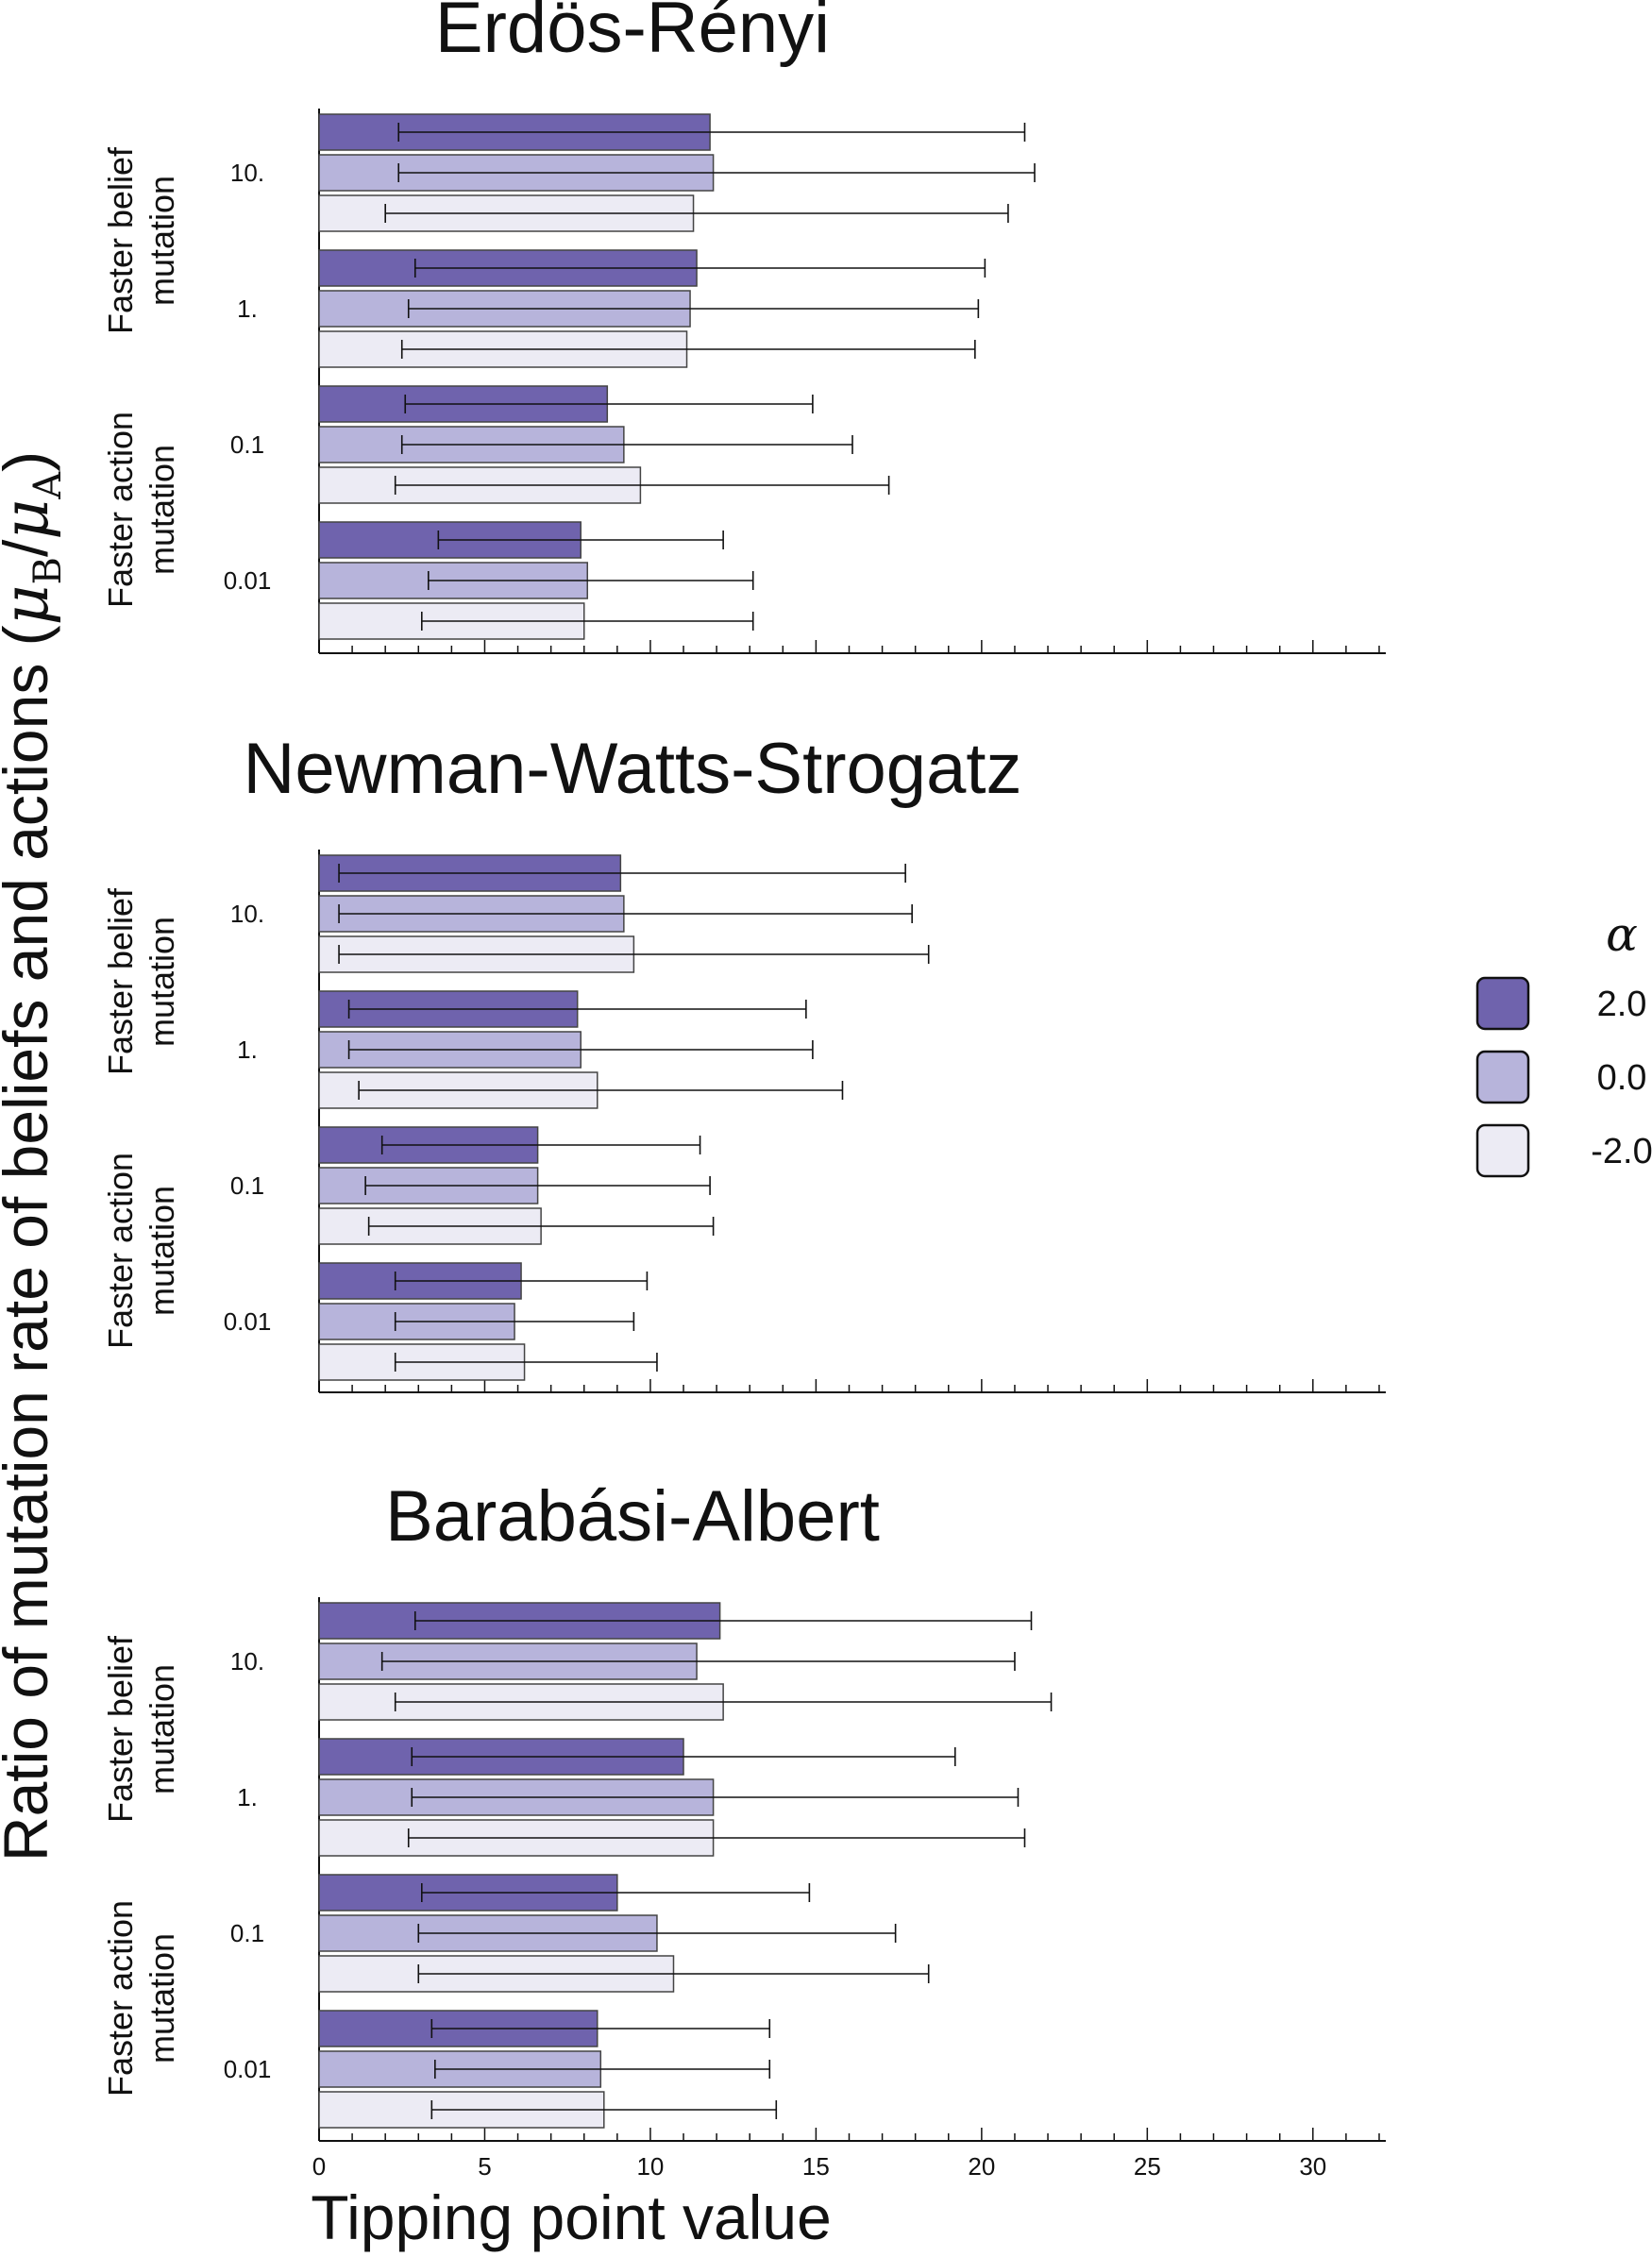 The image size is (1652, 2257). Describe the element at coordinates (48, 570) in the screenshot. I see `ylabel-sub-b: B` at that location.